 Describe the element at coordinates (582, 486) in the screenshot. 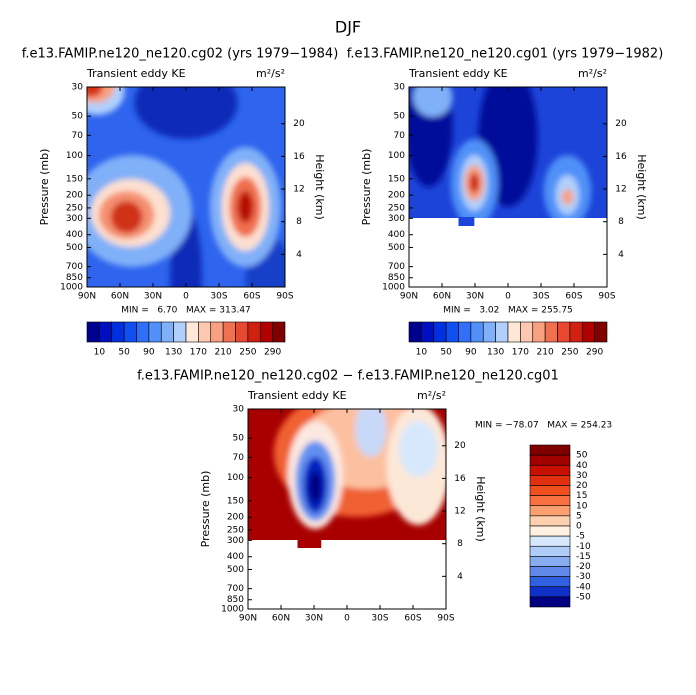

I see `colorbar-label: 20` at that location.